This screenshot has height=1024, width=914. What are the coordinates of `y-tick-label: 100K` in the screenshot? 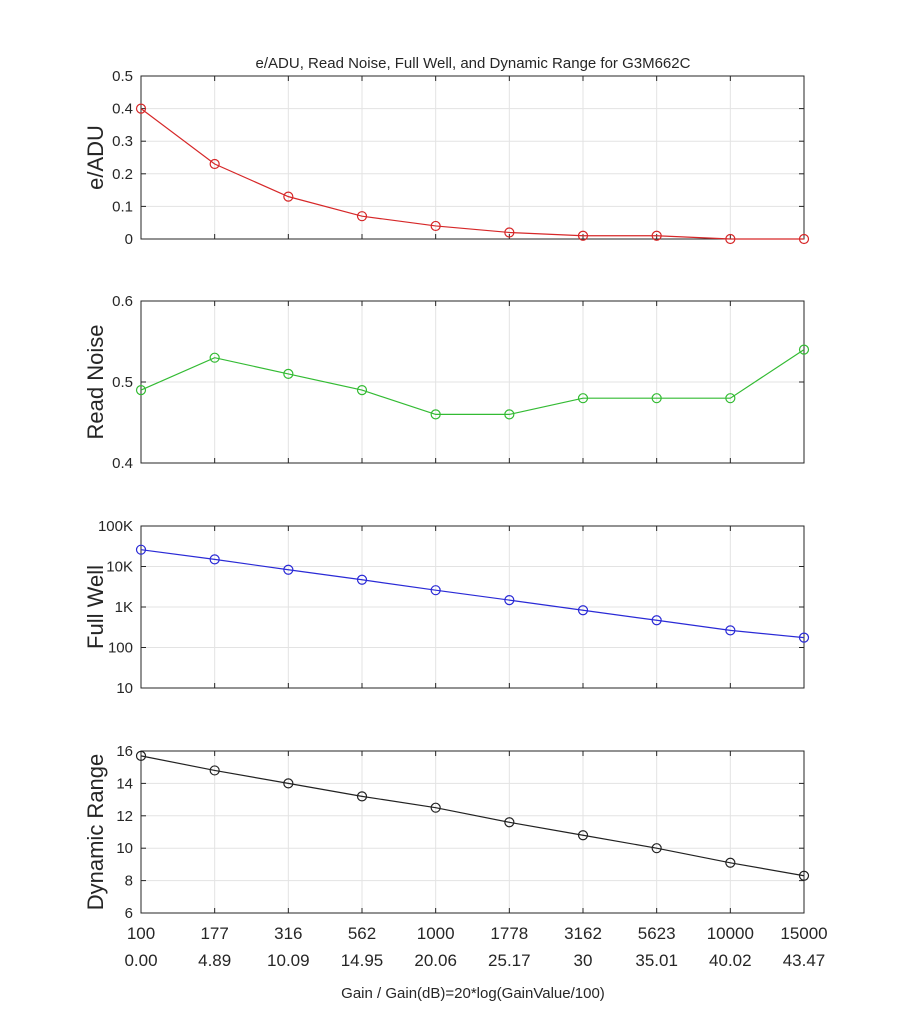 It's located at (115, 526).